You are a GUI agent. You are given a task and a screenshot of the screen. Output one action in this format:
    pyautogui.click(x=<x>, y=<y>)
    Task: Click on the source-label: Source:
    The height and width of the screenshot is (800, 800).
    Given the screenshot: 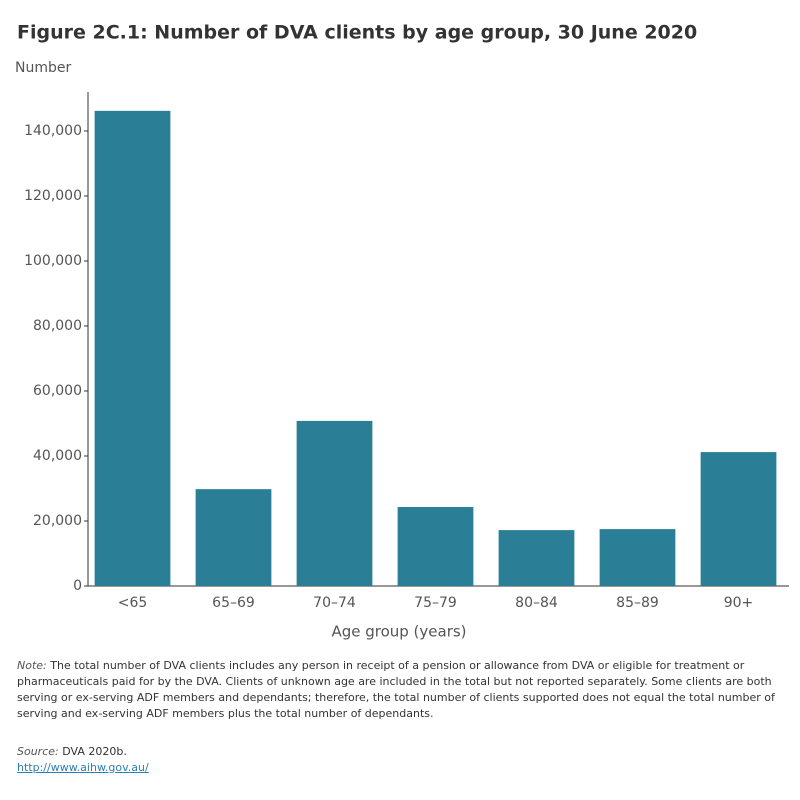 What is the action you would take?
    pyautogui.click(x=38, y=751)
    